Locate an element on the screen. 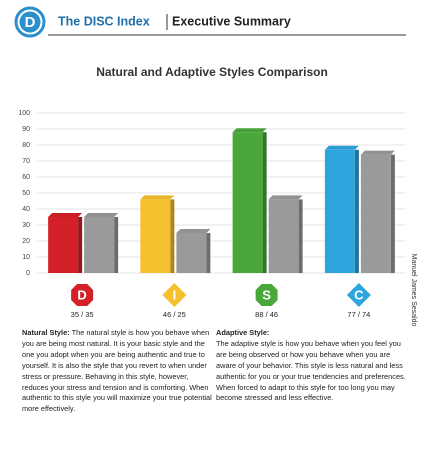 Image resolution: width=425 pixels, height=451 pixels. value-label: 77 / 74 is located at coordinates (358, 314).